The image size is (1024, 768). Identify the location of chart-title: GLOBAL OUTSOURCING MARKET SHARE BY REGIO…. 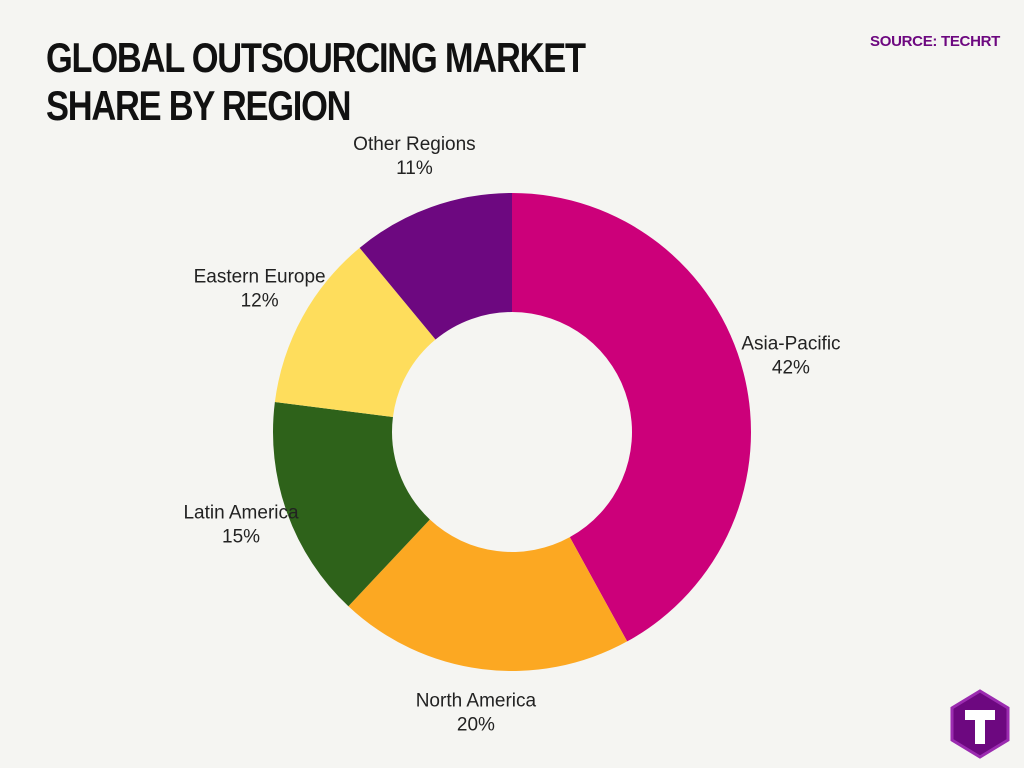
(316, 81).